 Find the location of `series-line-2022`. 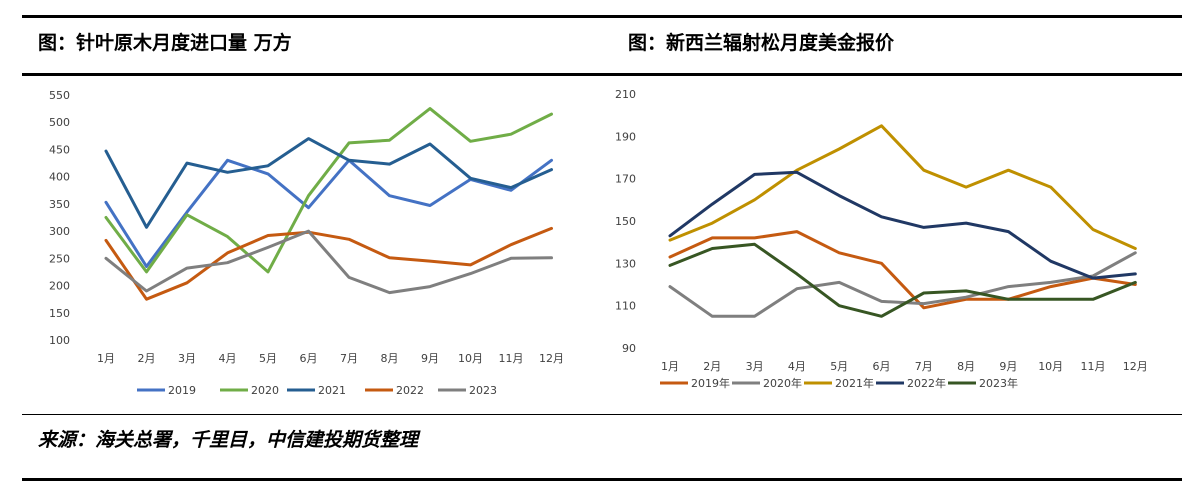

series-line-2022 is located at coordinates (328, 263).